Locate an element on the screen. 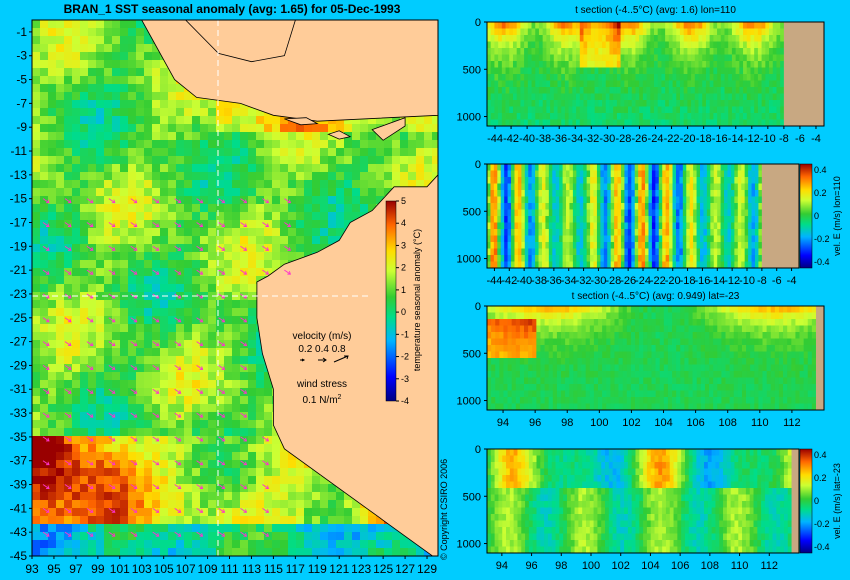 The width and height of the screenshot is (850, 580). map-y-tick-label: -39 is located at coordinates (19, 485).